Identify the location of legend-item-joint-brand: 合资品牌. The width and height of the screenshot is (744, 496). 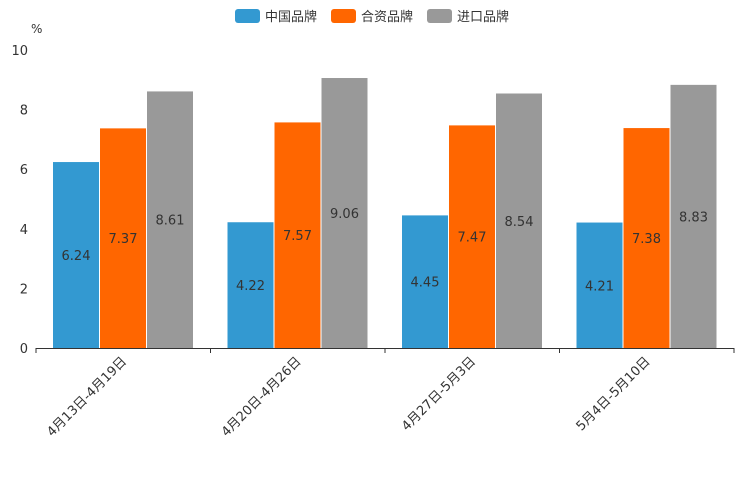
(371, 15).